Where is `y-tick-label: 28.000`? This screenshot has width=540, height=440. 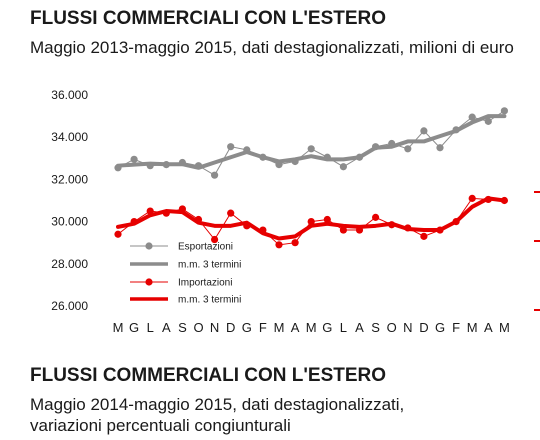 y-tick-label: 28.000 is located at coordinates (69, 264).